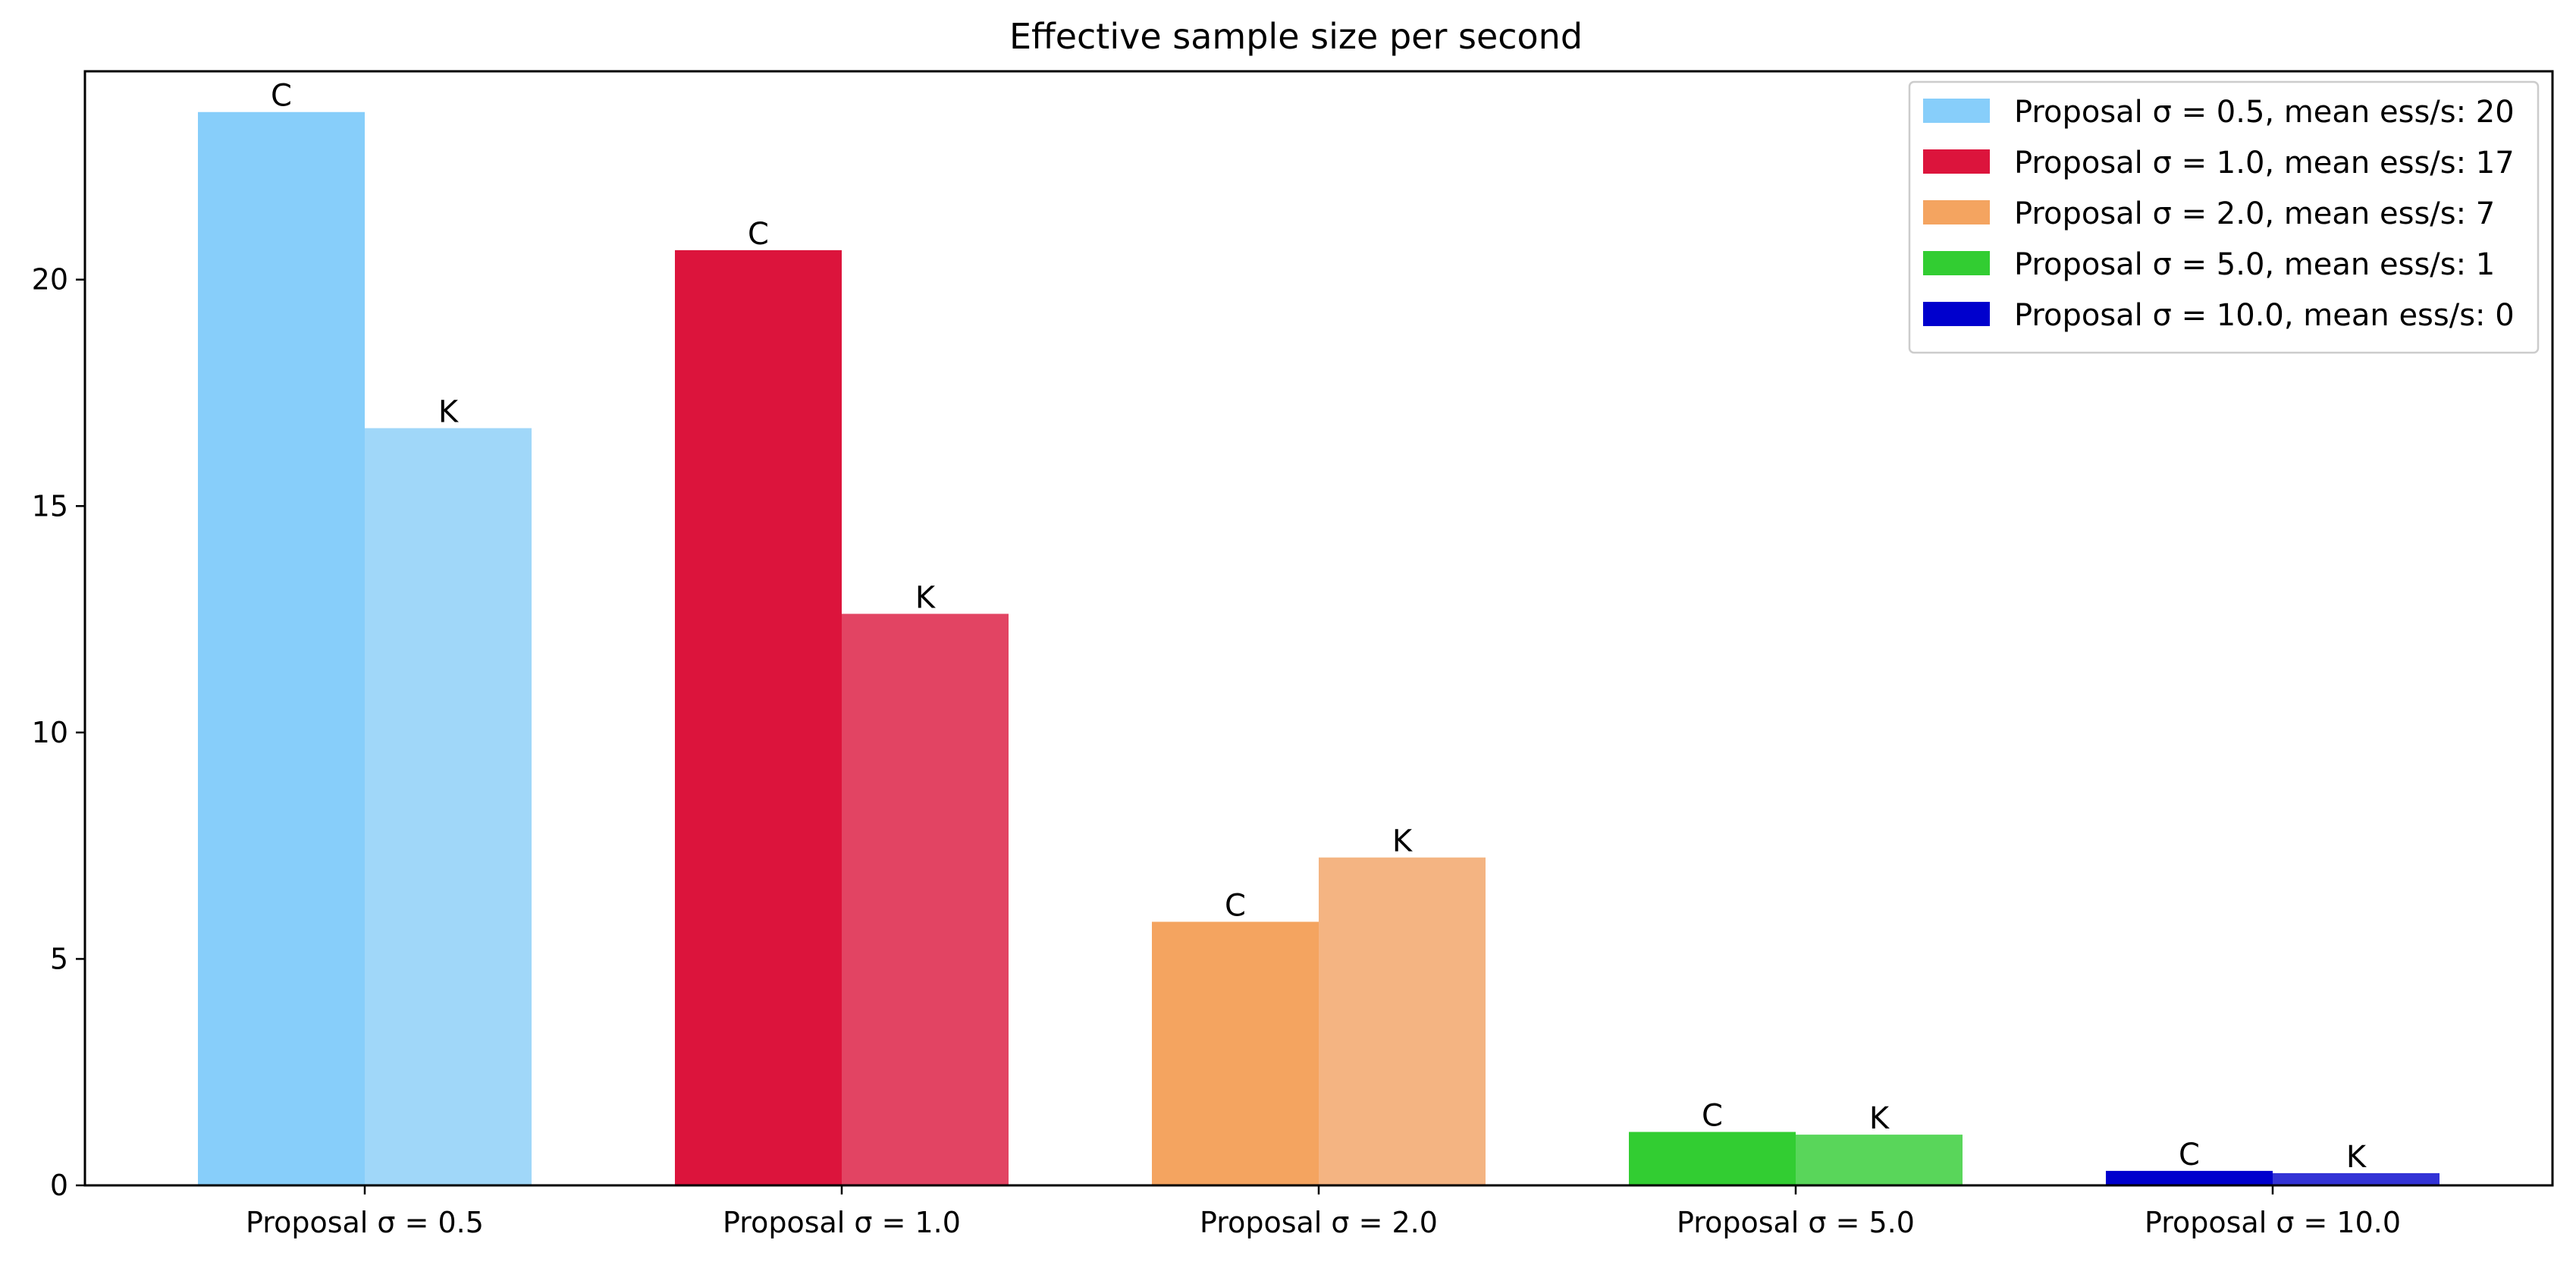 The height and width of the screenshot is (1265, 2576). I want to click on legend-box, so click(2224, 217).